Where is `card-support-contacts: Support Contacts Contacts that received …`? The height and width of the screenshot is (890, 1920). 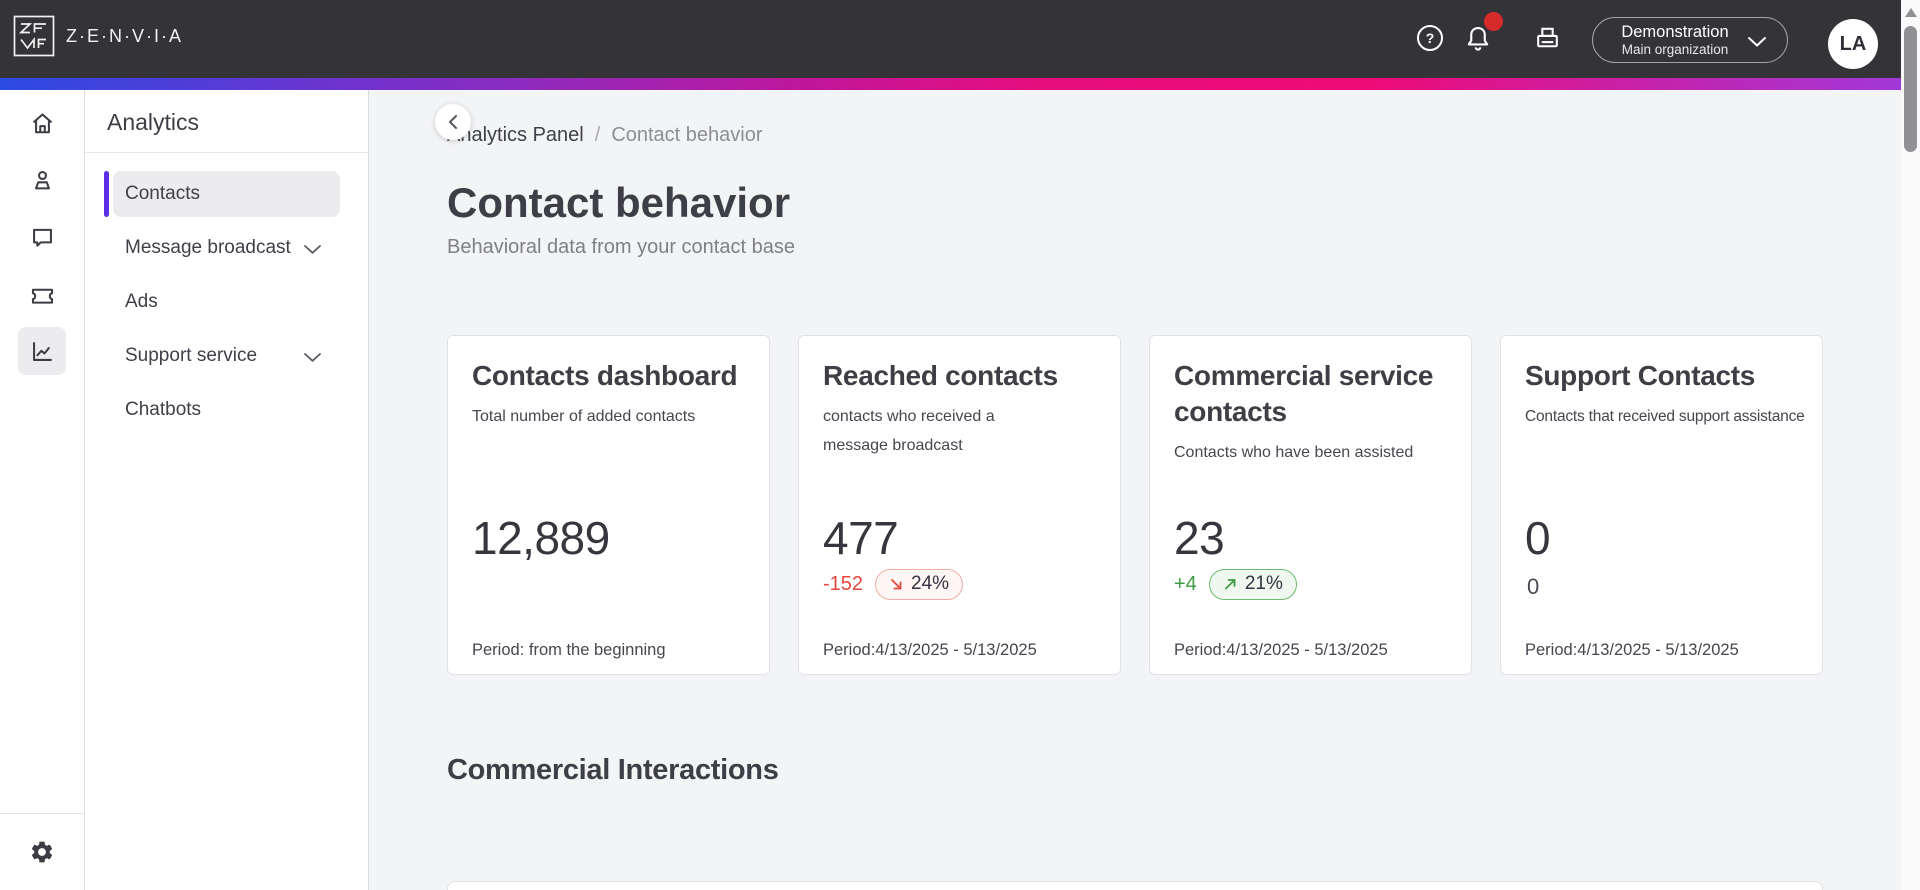 card-support-contacts: Support Contacts Contacts that received … is located at coordinates (1661, 505).